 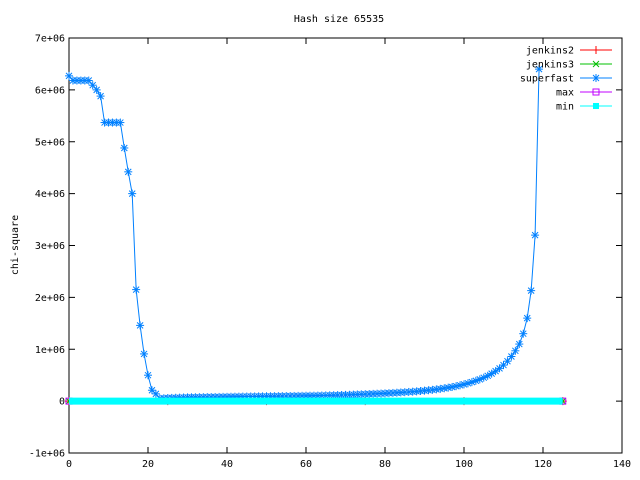 What do you see at coordinates (148, 464) in the screenshot?
I see `x-tick-label: 20` at bounding box center [148, 464].